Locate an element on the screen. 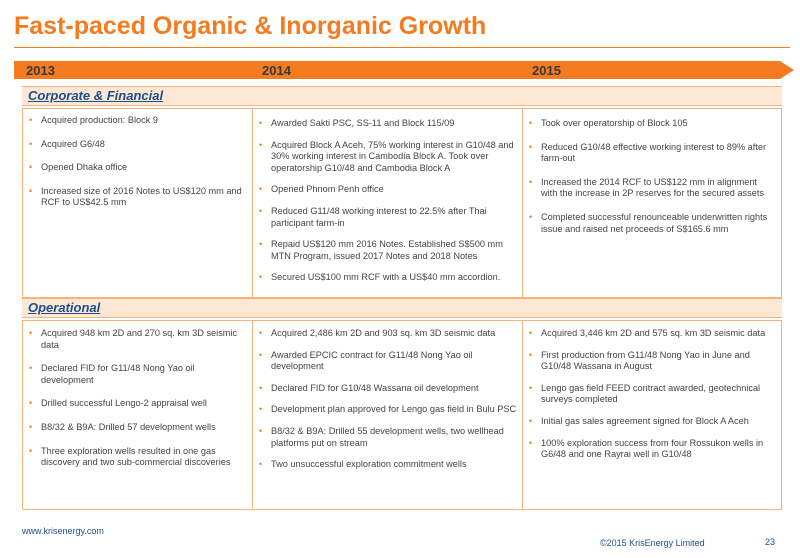 The width and height of the screenshot is (800, 558). section-corporate-financial: Corporate & Financial is located at coordinates (402, 96).